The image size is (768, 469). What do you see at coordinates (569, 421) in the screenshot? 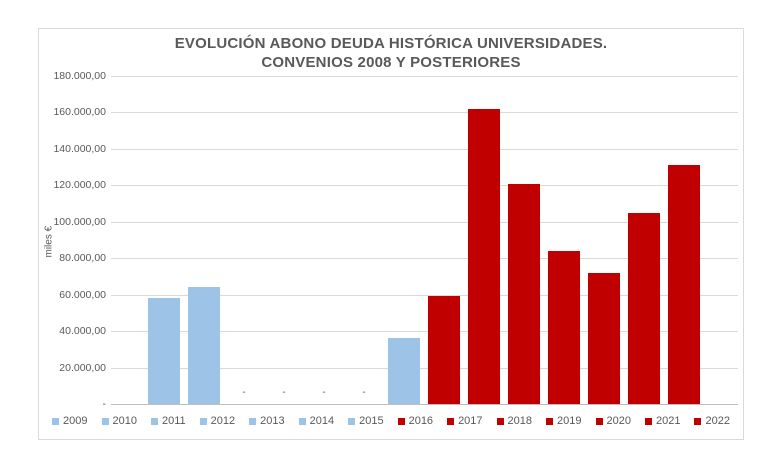
I see `legend-label: 2019` at bounding box center [569, 421].